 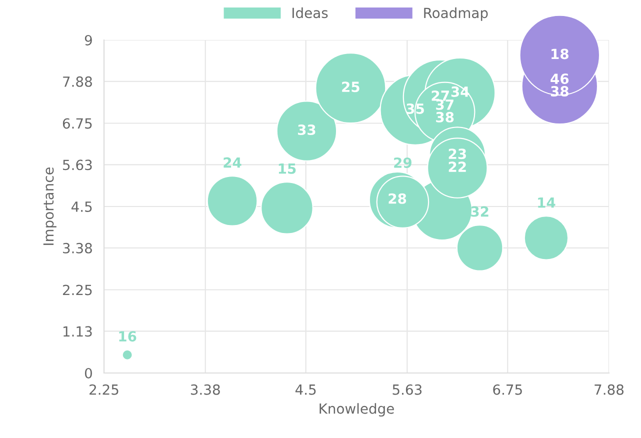 What do you see at coordinates (77, 165) in the screenshot?
I see `y-tick-label: 5.63` at bounding box center [77, 165].